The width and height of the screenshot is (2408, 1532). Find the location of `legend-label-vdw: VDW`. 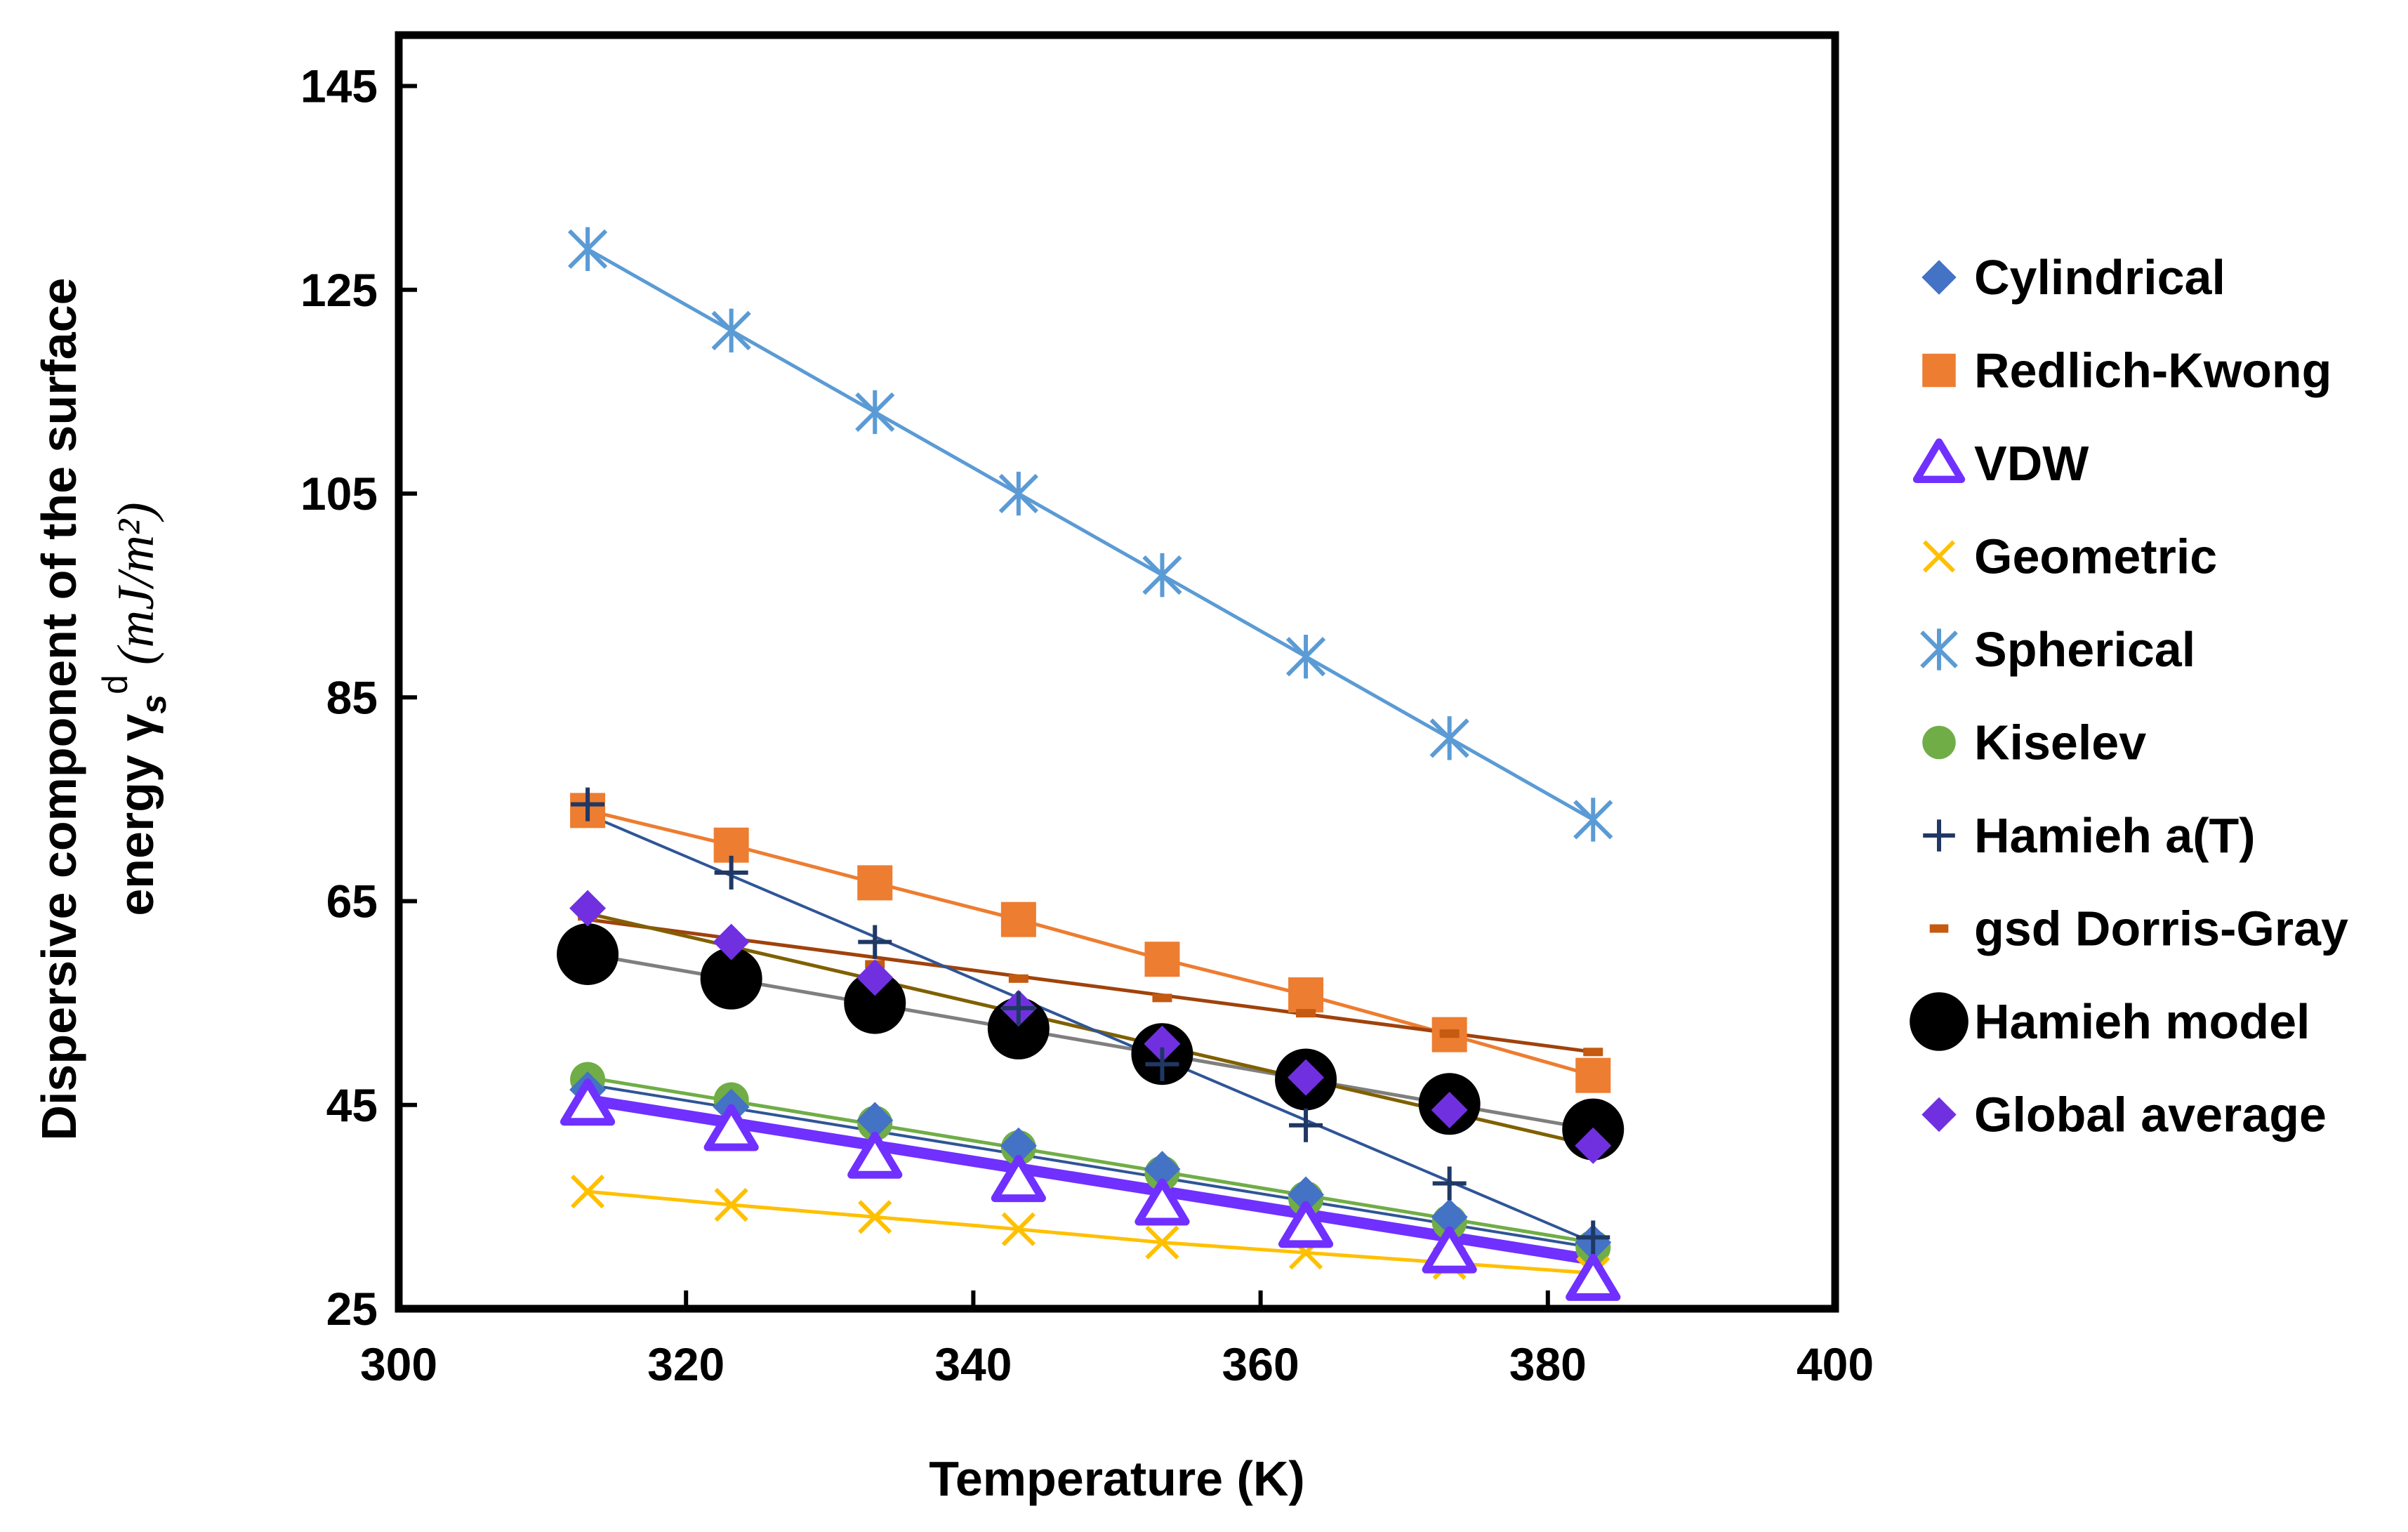

legend-label-vdw: VDW is located at coordinates (2031, 463).